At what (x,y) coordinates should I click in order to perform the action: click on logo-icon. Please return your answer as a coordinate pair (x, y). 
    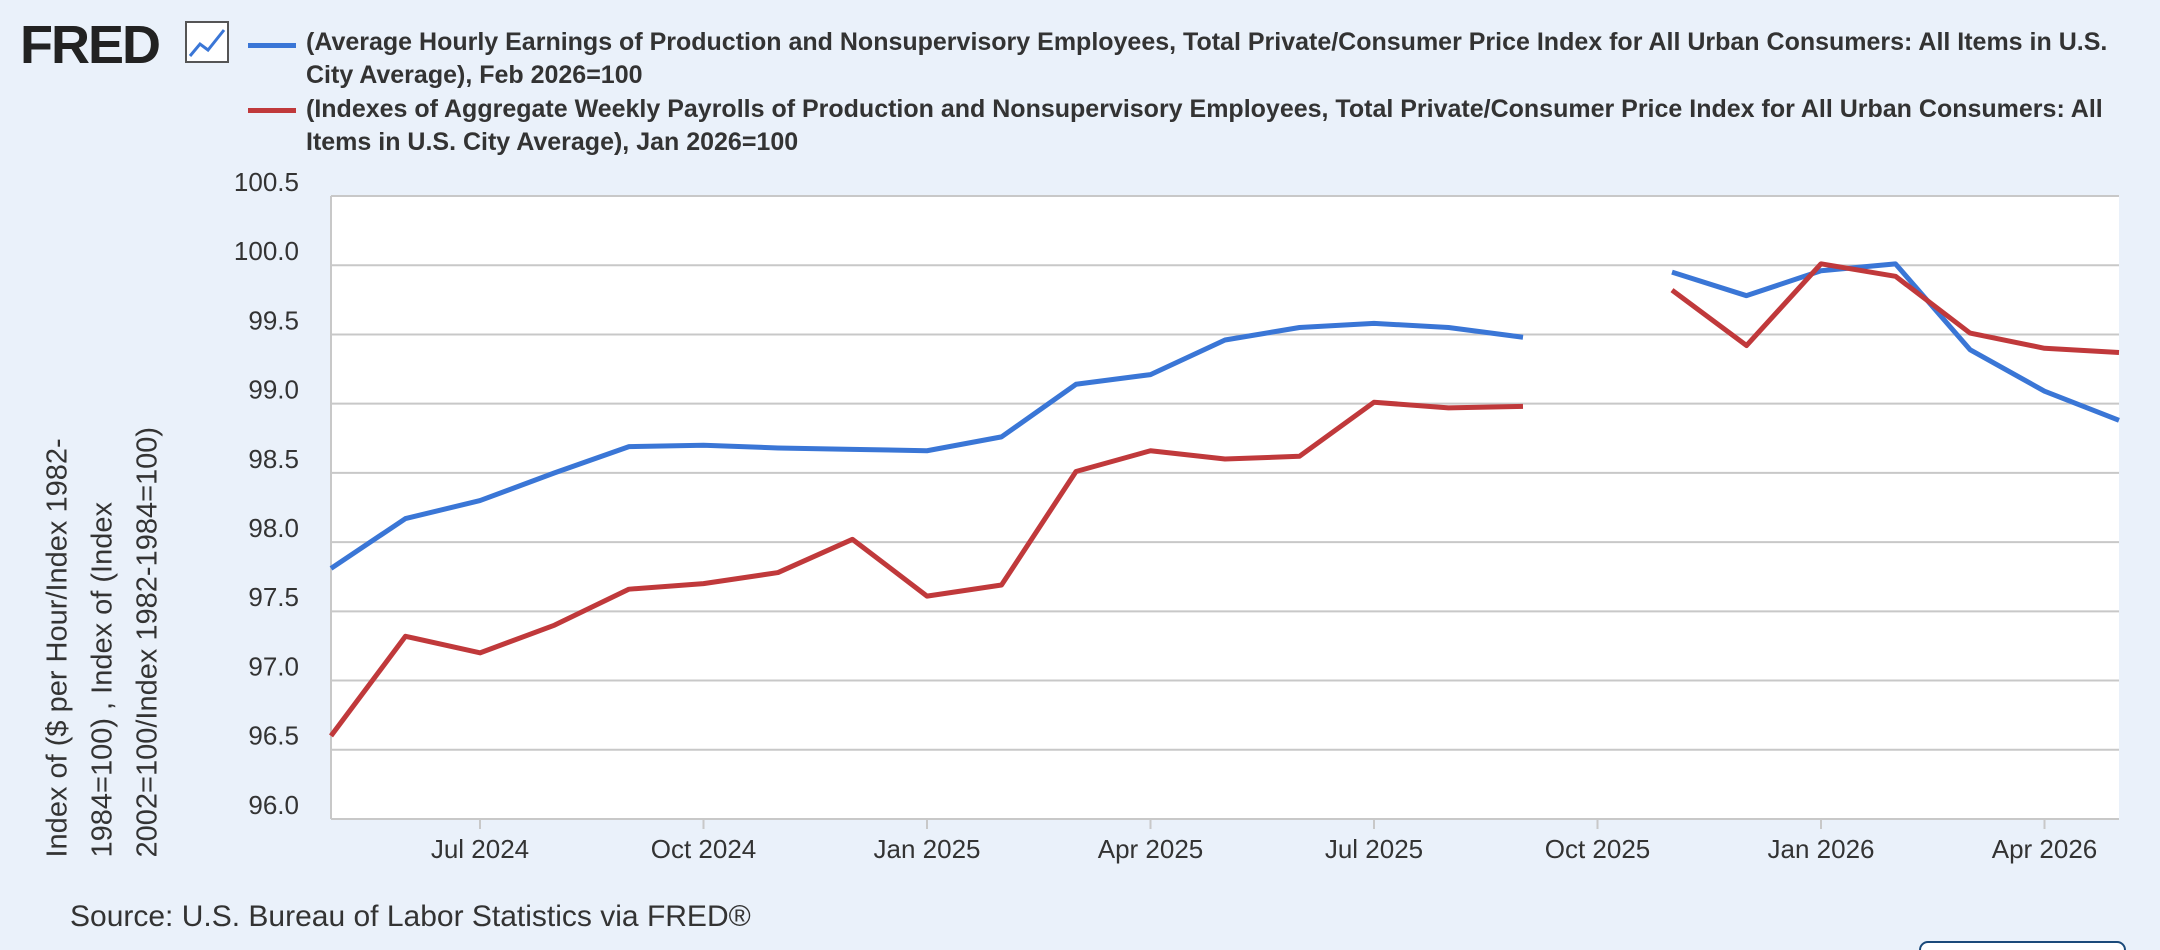
    Looking at the image, I should click on (207, 42).